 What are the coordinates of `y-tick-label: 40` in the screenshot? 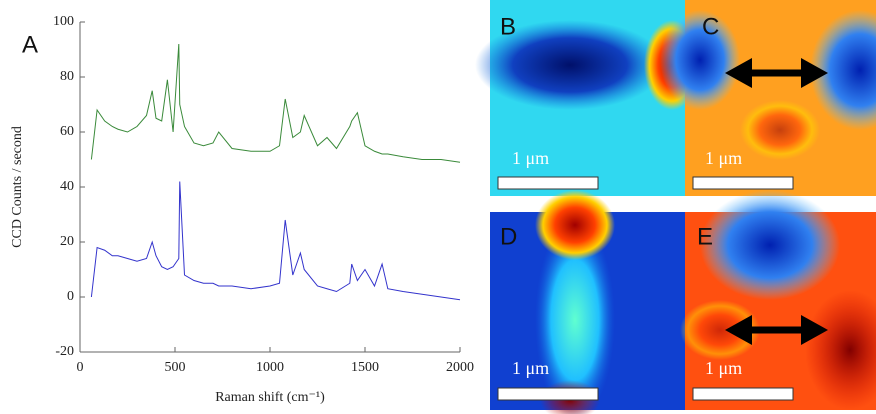 It's located at (67, 186).